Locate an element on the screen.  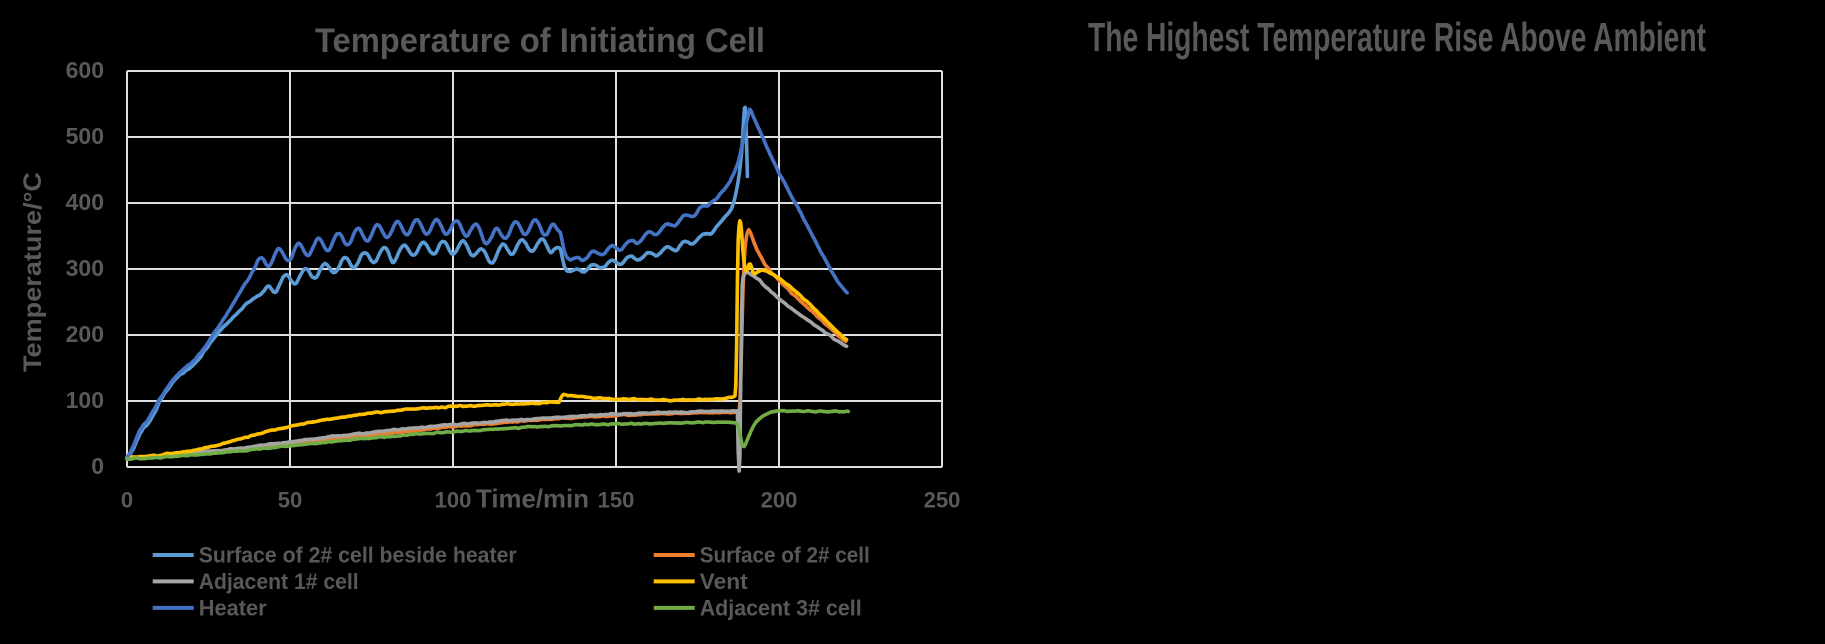
svg-text: Temperature of Initiating Cell is located at coordinates (540, 41).